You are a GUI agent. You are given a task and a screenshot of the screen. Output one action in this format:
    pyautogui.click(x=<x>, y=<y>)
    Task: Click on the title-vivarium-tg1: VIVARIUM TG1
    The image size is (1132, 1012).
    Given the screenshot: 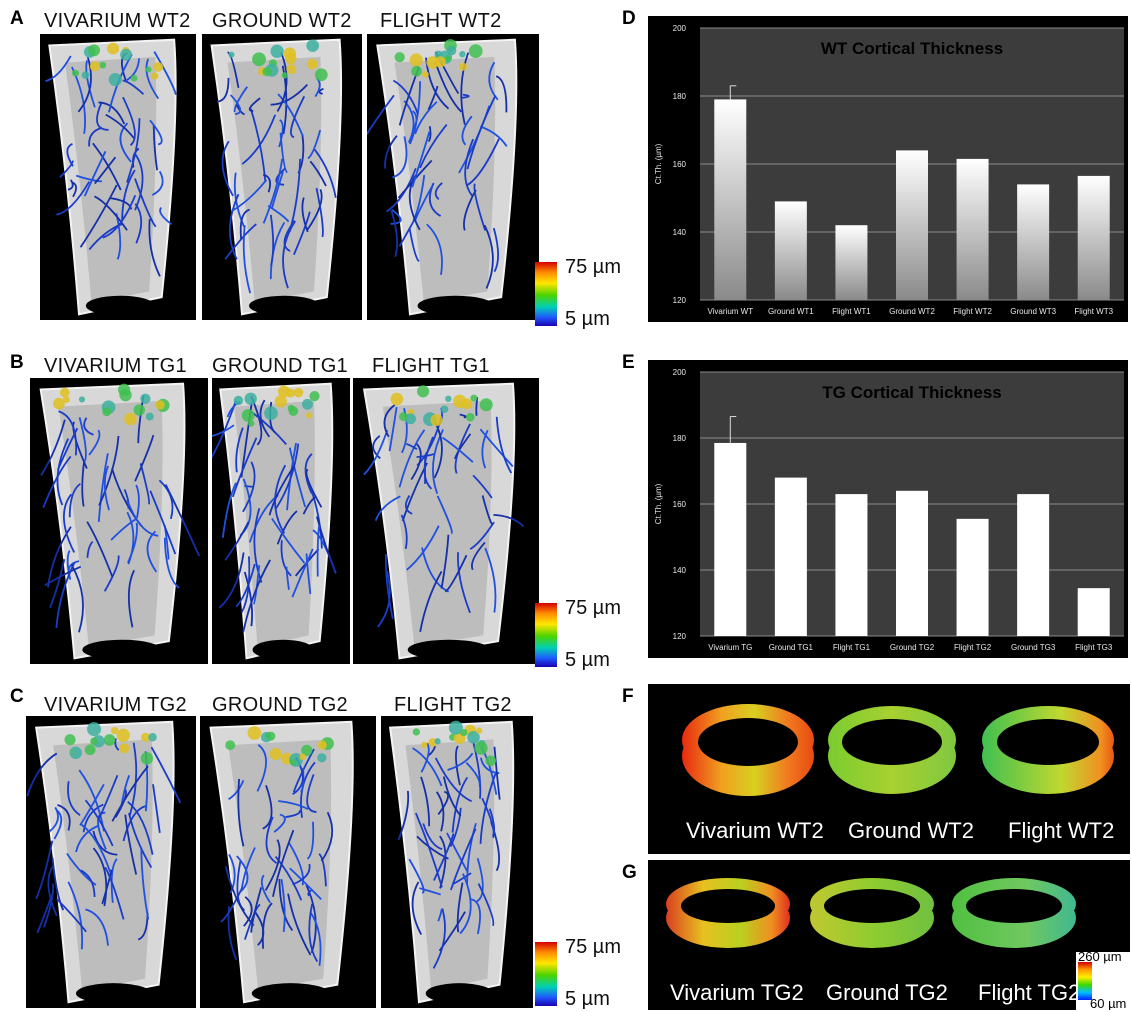 What is the action you would take?
    pyautogui.click(x=115, y=366)
    